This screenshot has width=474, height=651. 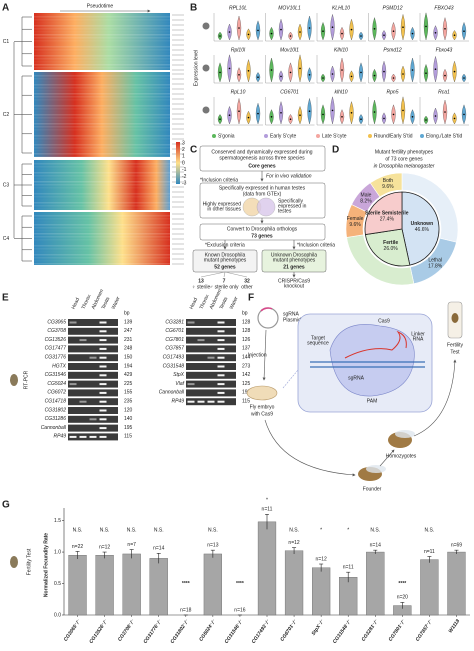 I want to click on gene-name: CG31546, so click(x=56, y=375).